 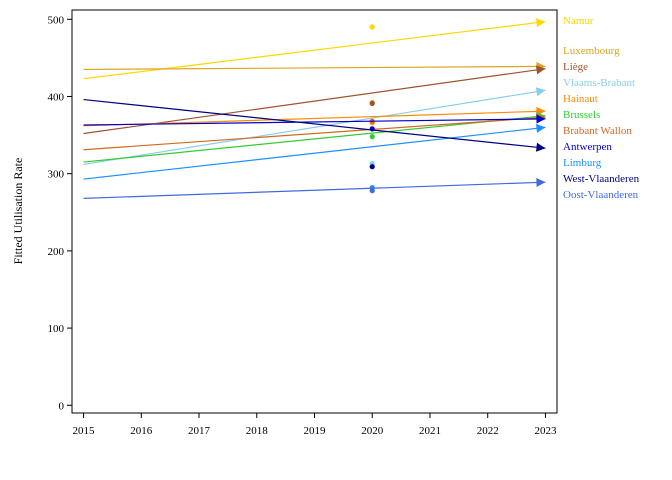 What do you see at coordinates (18, 211) in the screenshot?
I see `y-axis-title: Fitted Utilisation Rate` at bounding box center [18, 211].